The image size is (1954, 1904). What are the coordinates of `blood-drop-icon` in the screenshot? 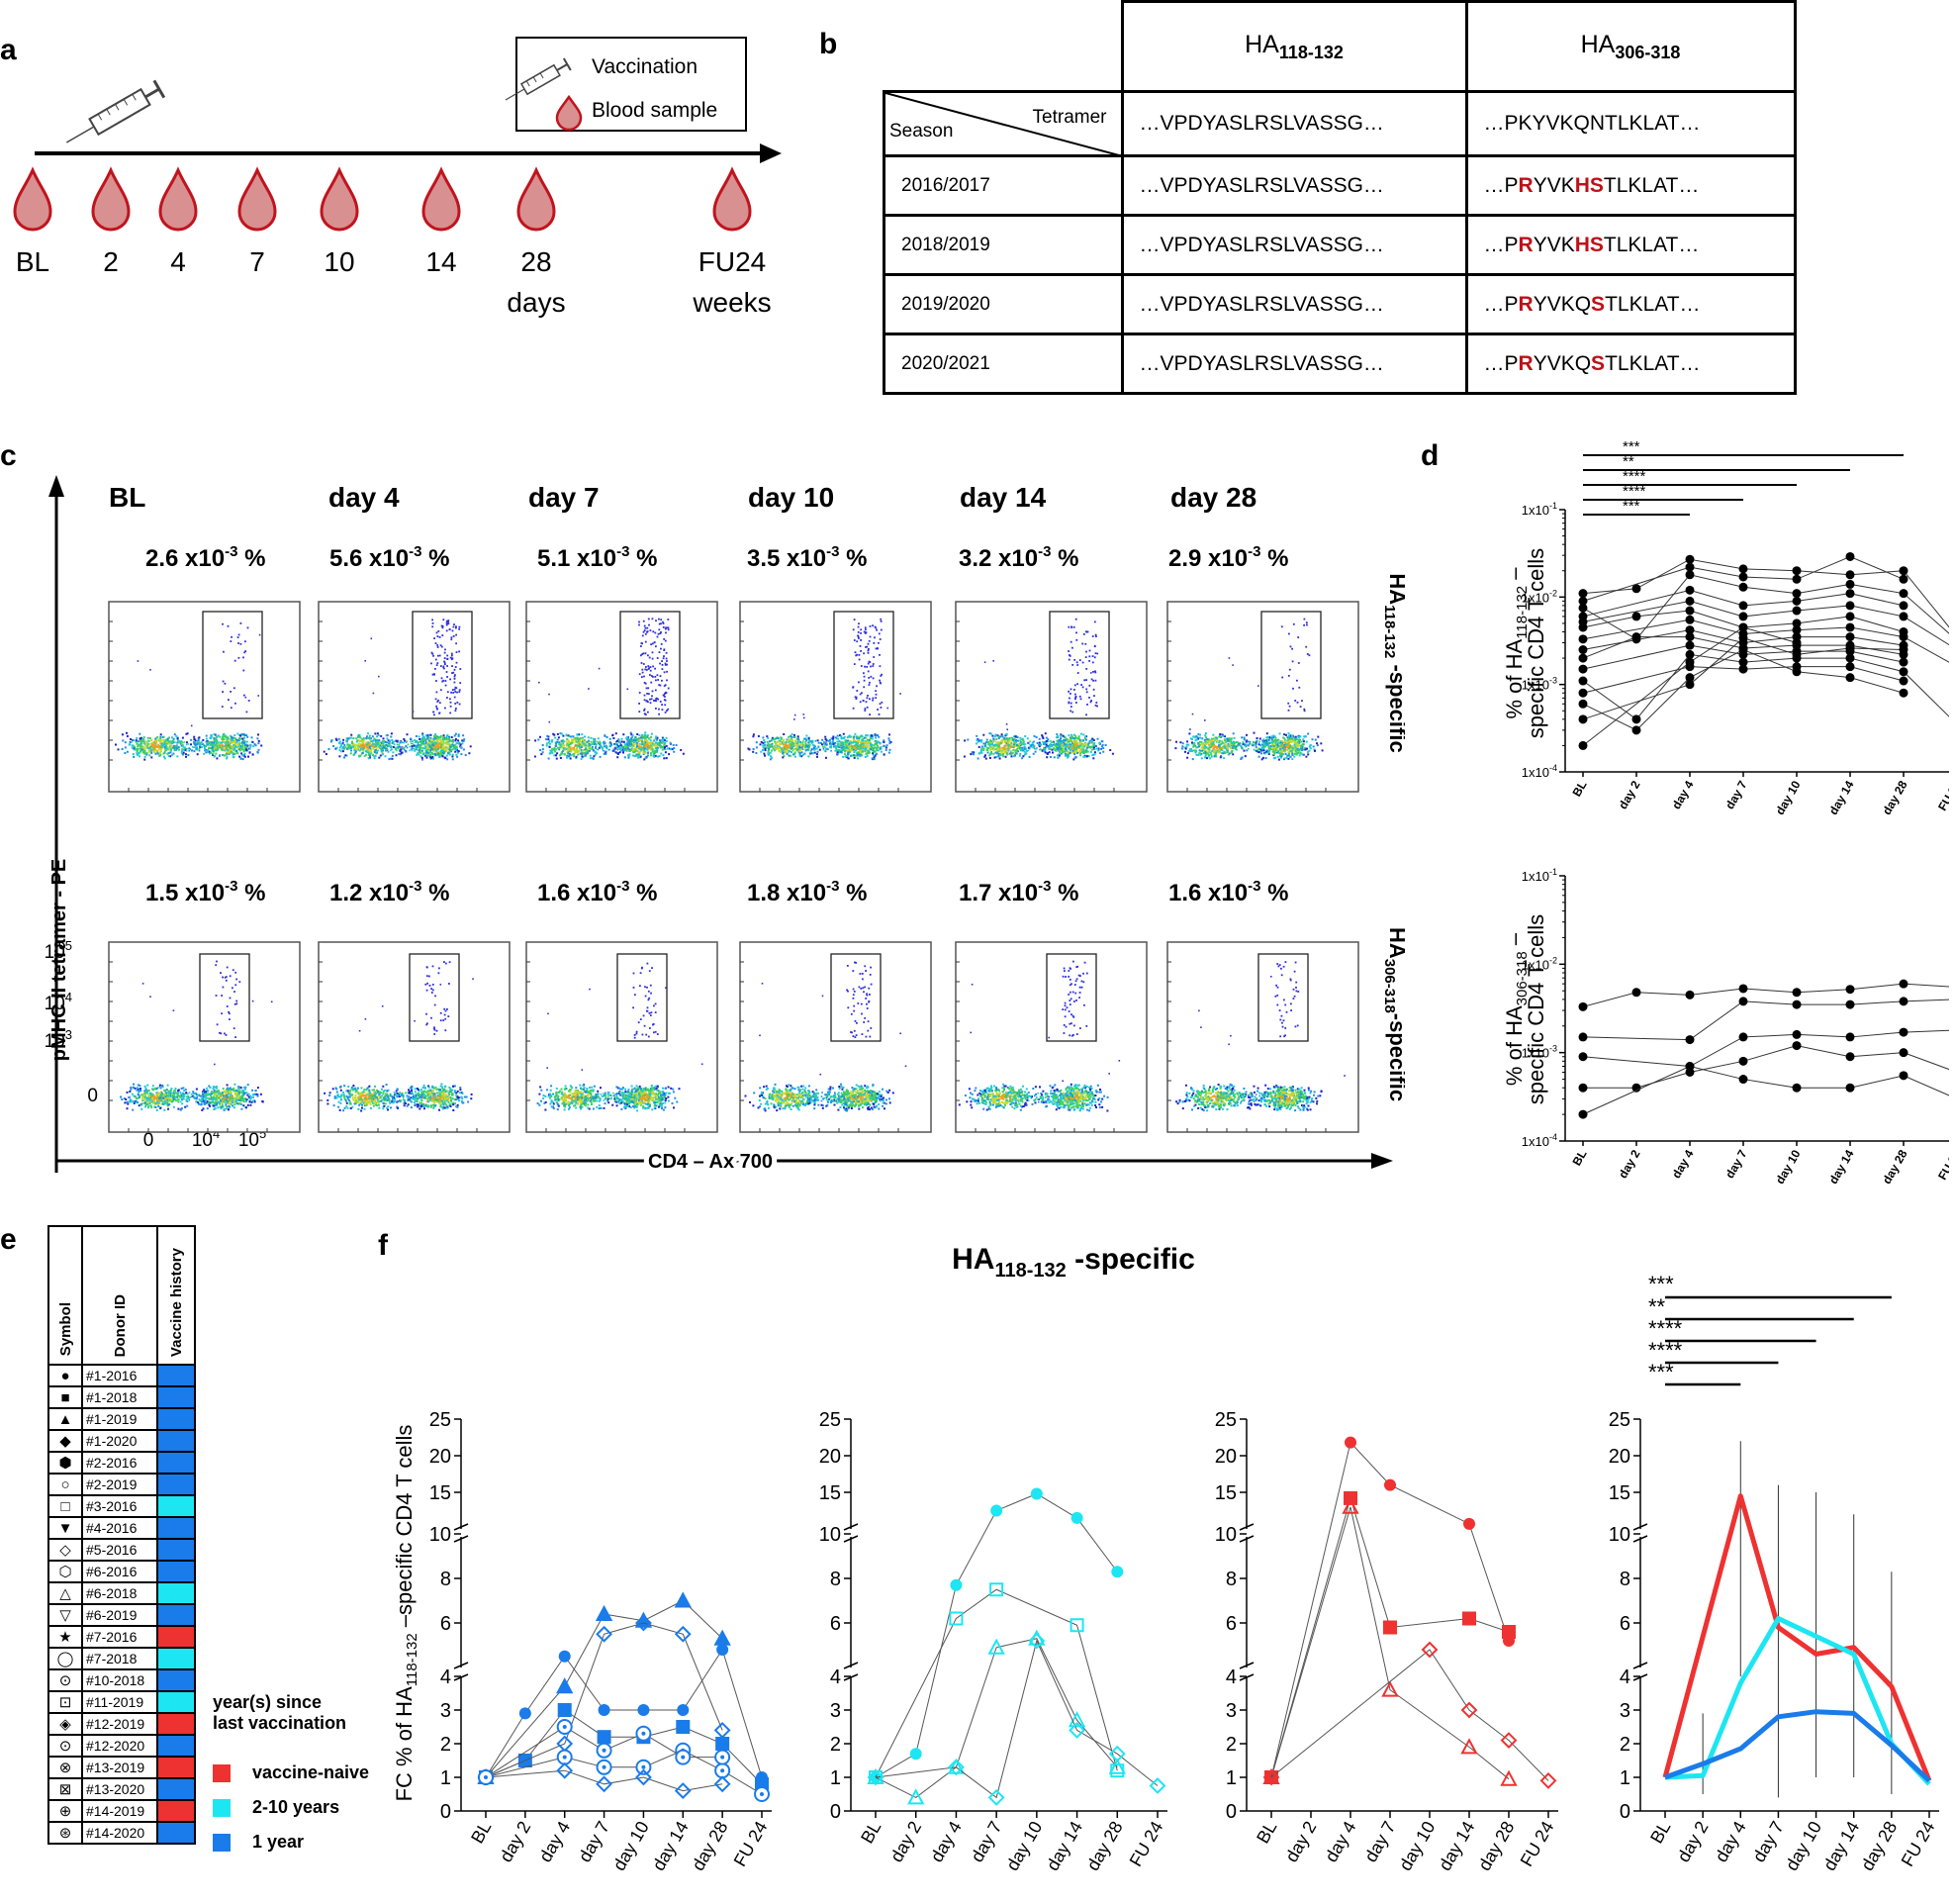 It's located at (257, 200).